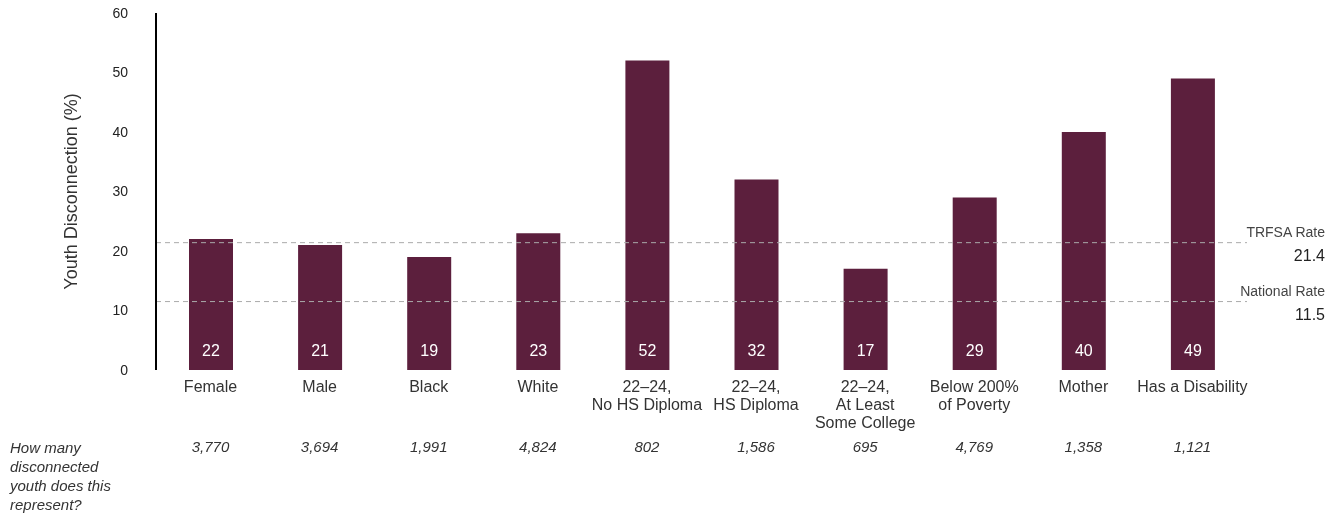  Describe the element at coordinates (429, 386) in the screenshot. I see `x-tick-label: Black` at that location.